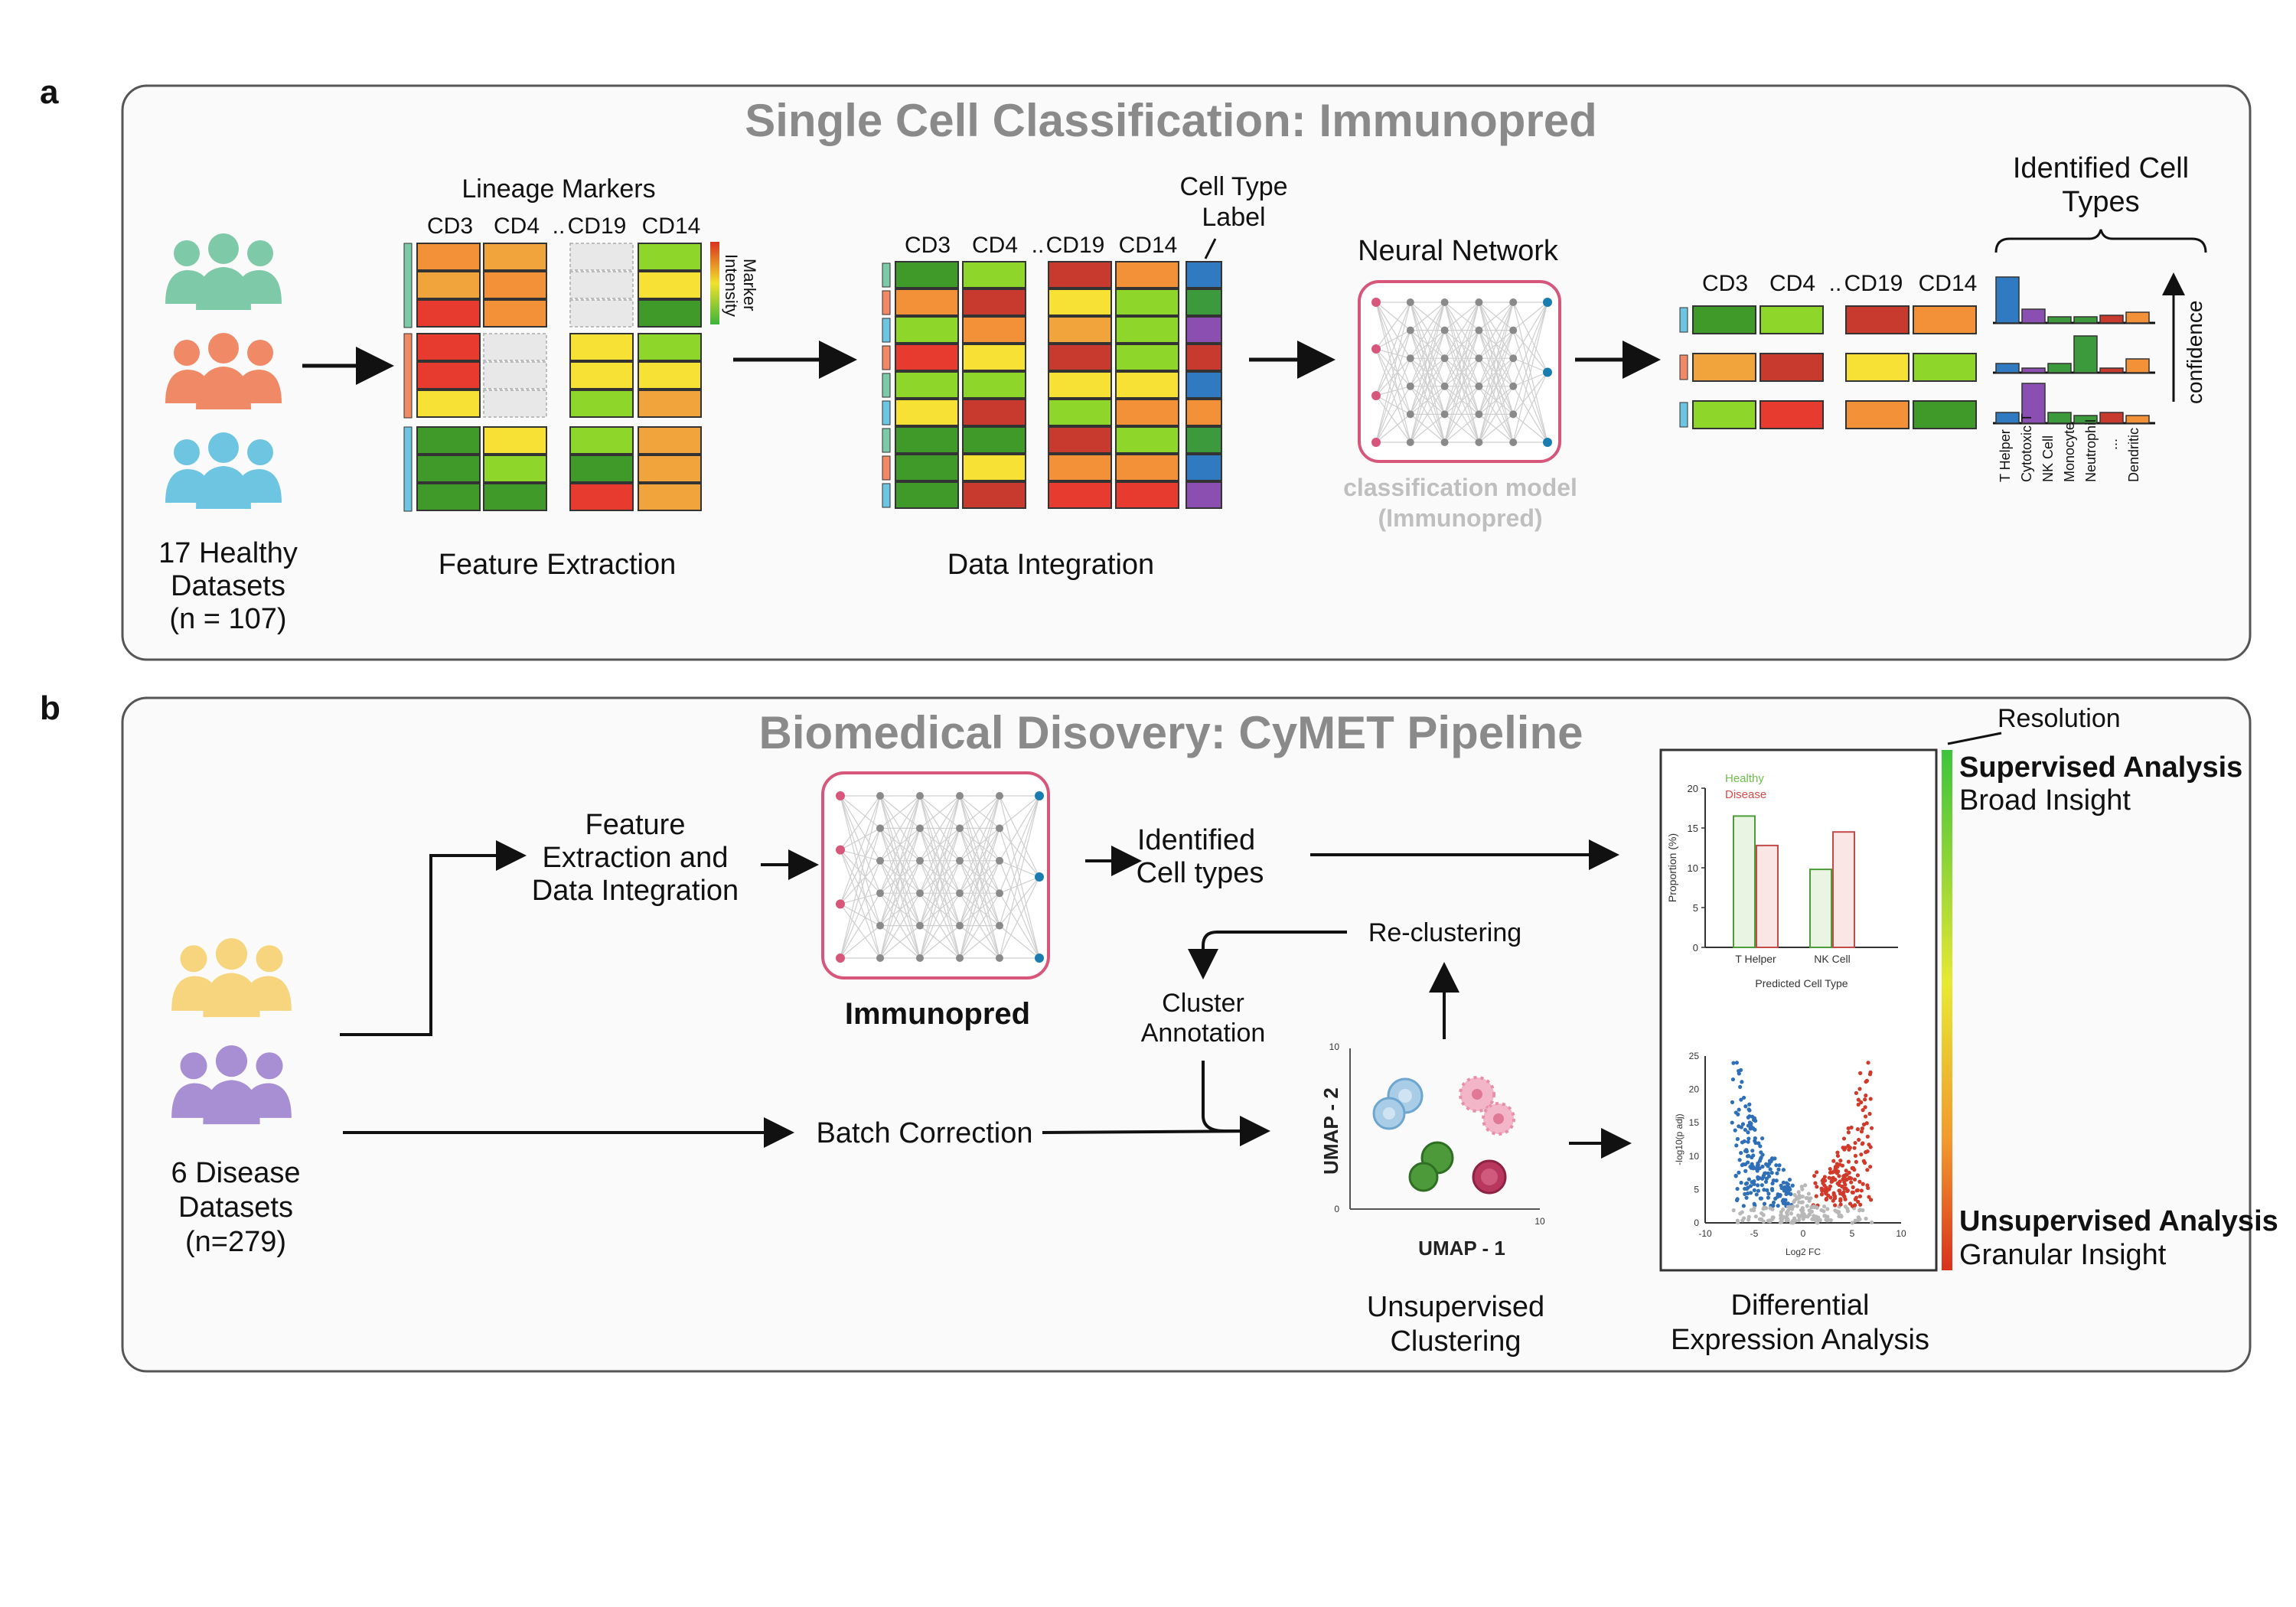 The width and height of the screenshot is (2296, 1607). Describe the element at coordinates (597, 226) in the screenshot. I see `fe-marker-cd19: CD19` at that location.